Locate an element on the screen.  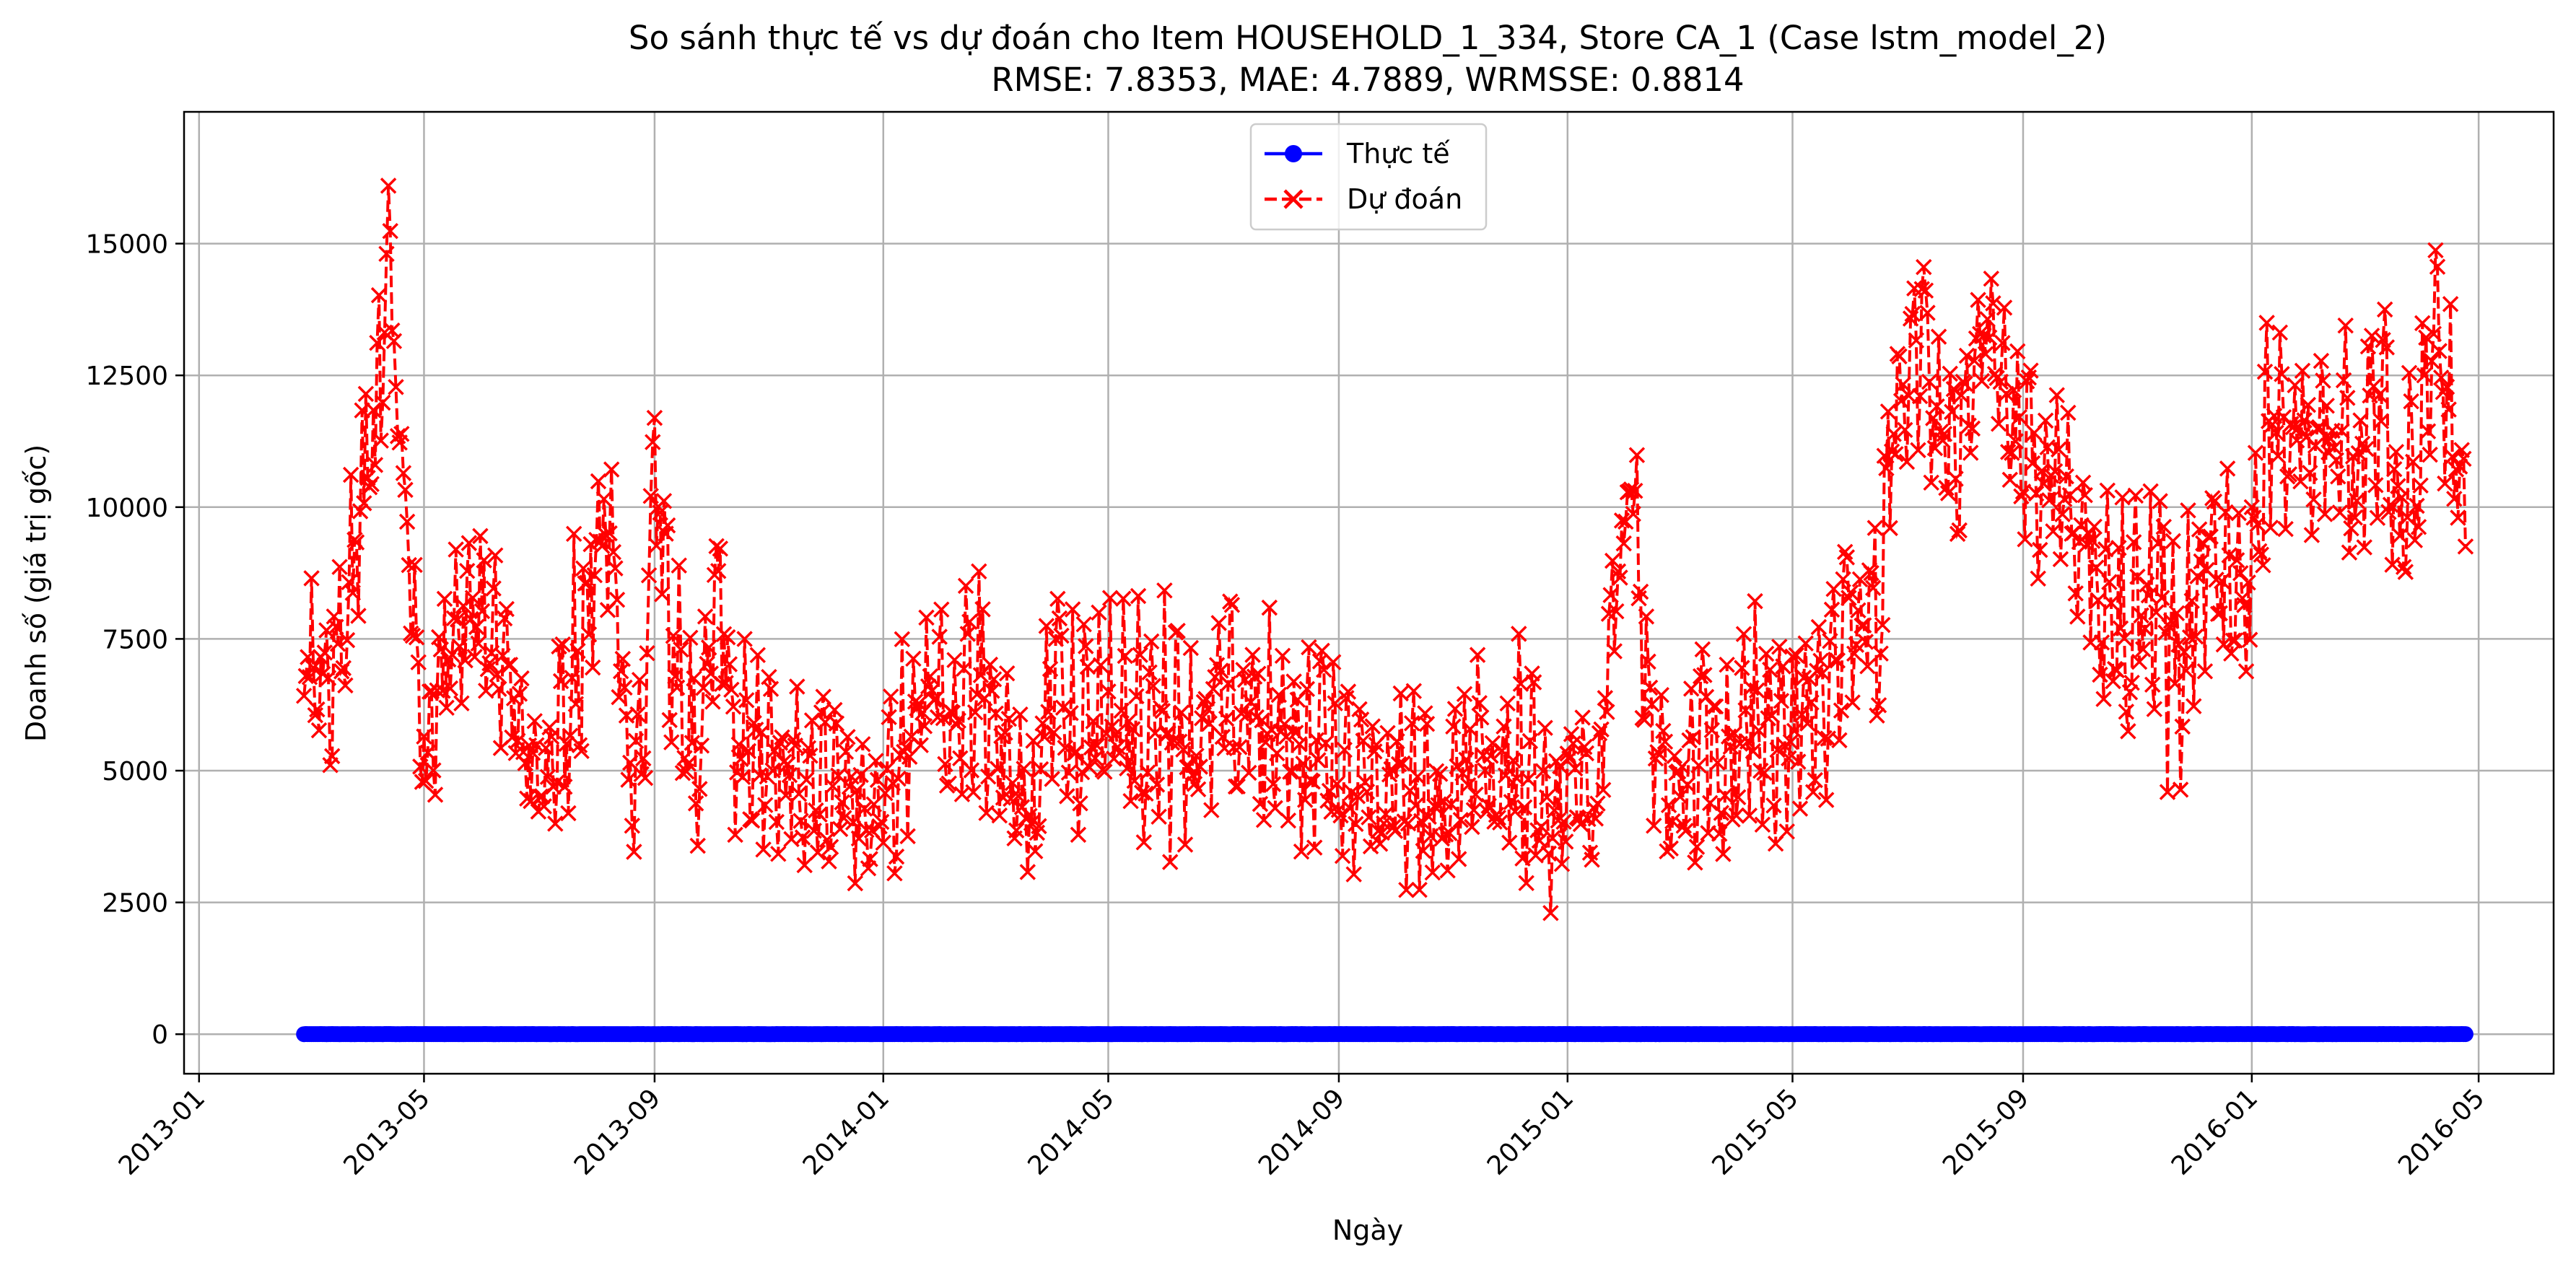
y-tick-label: 0 is located at coordinates (160, 1035).